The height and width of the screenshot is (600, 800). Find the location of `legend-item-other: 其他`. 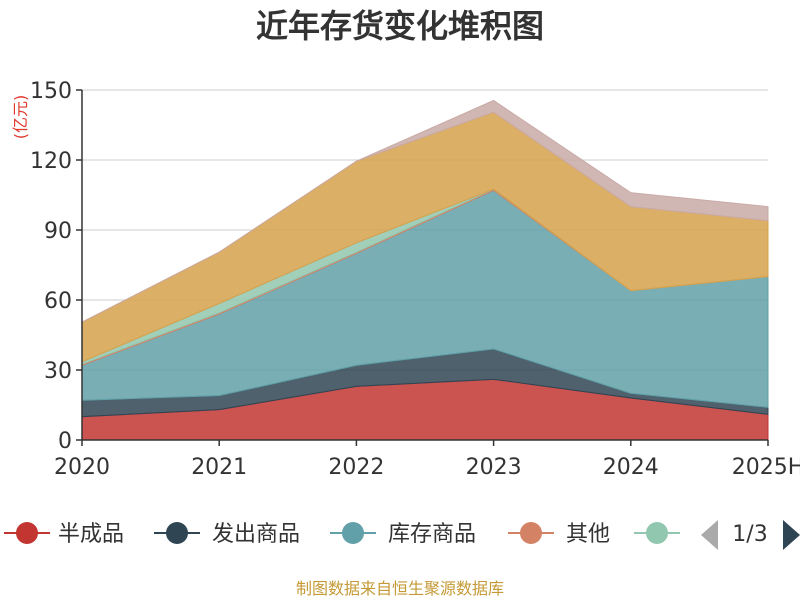

legend-item-other: 其他 is located at coordinates (559, 534).